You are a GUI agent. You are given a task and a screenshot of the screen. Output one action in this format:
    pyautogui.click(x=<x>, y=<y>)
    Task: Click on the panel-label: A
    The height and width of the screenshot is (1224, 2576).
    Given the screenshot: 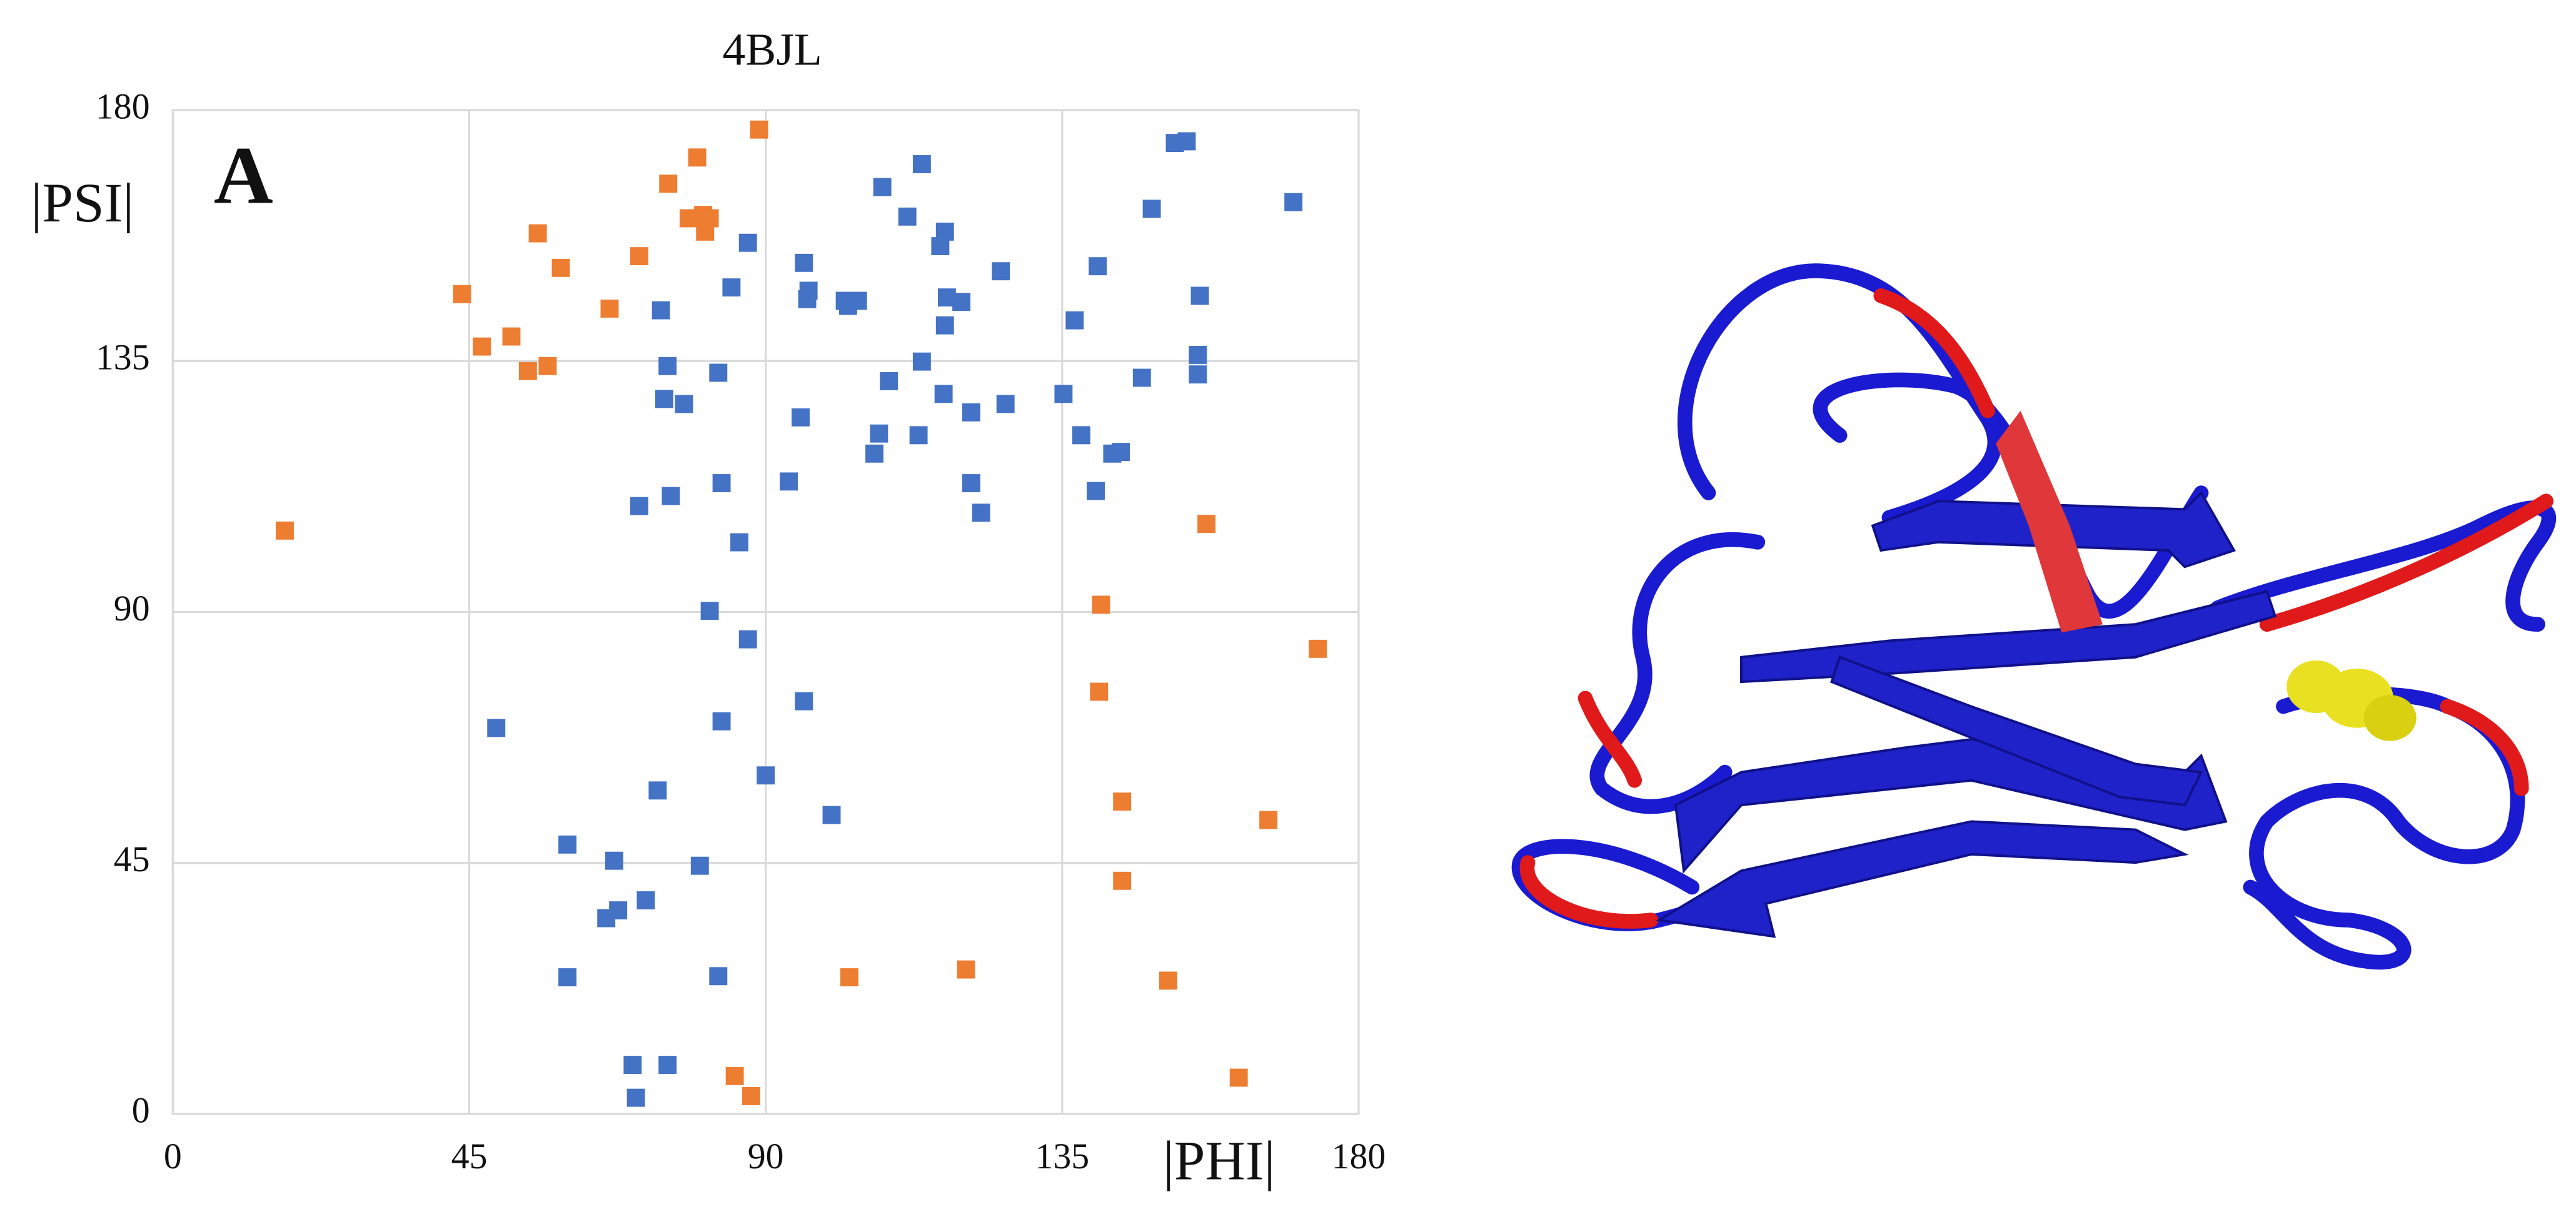 What is the action you would take?
    pyautogui.click(x=243, y=176)
    